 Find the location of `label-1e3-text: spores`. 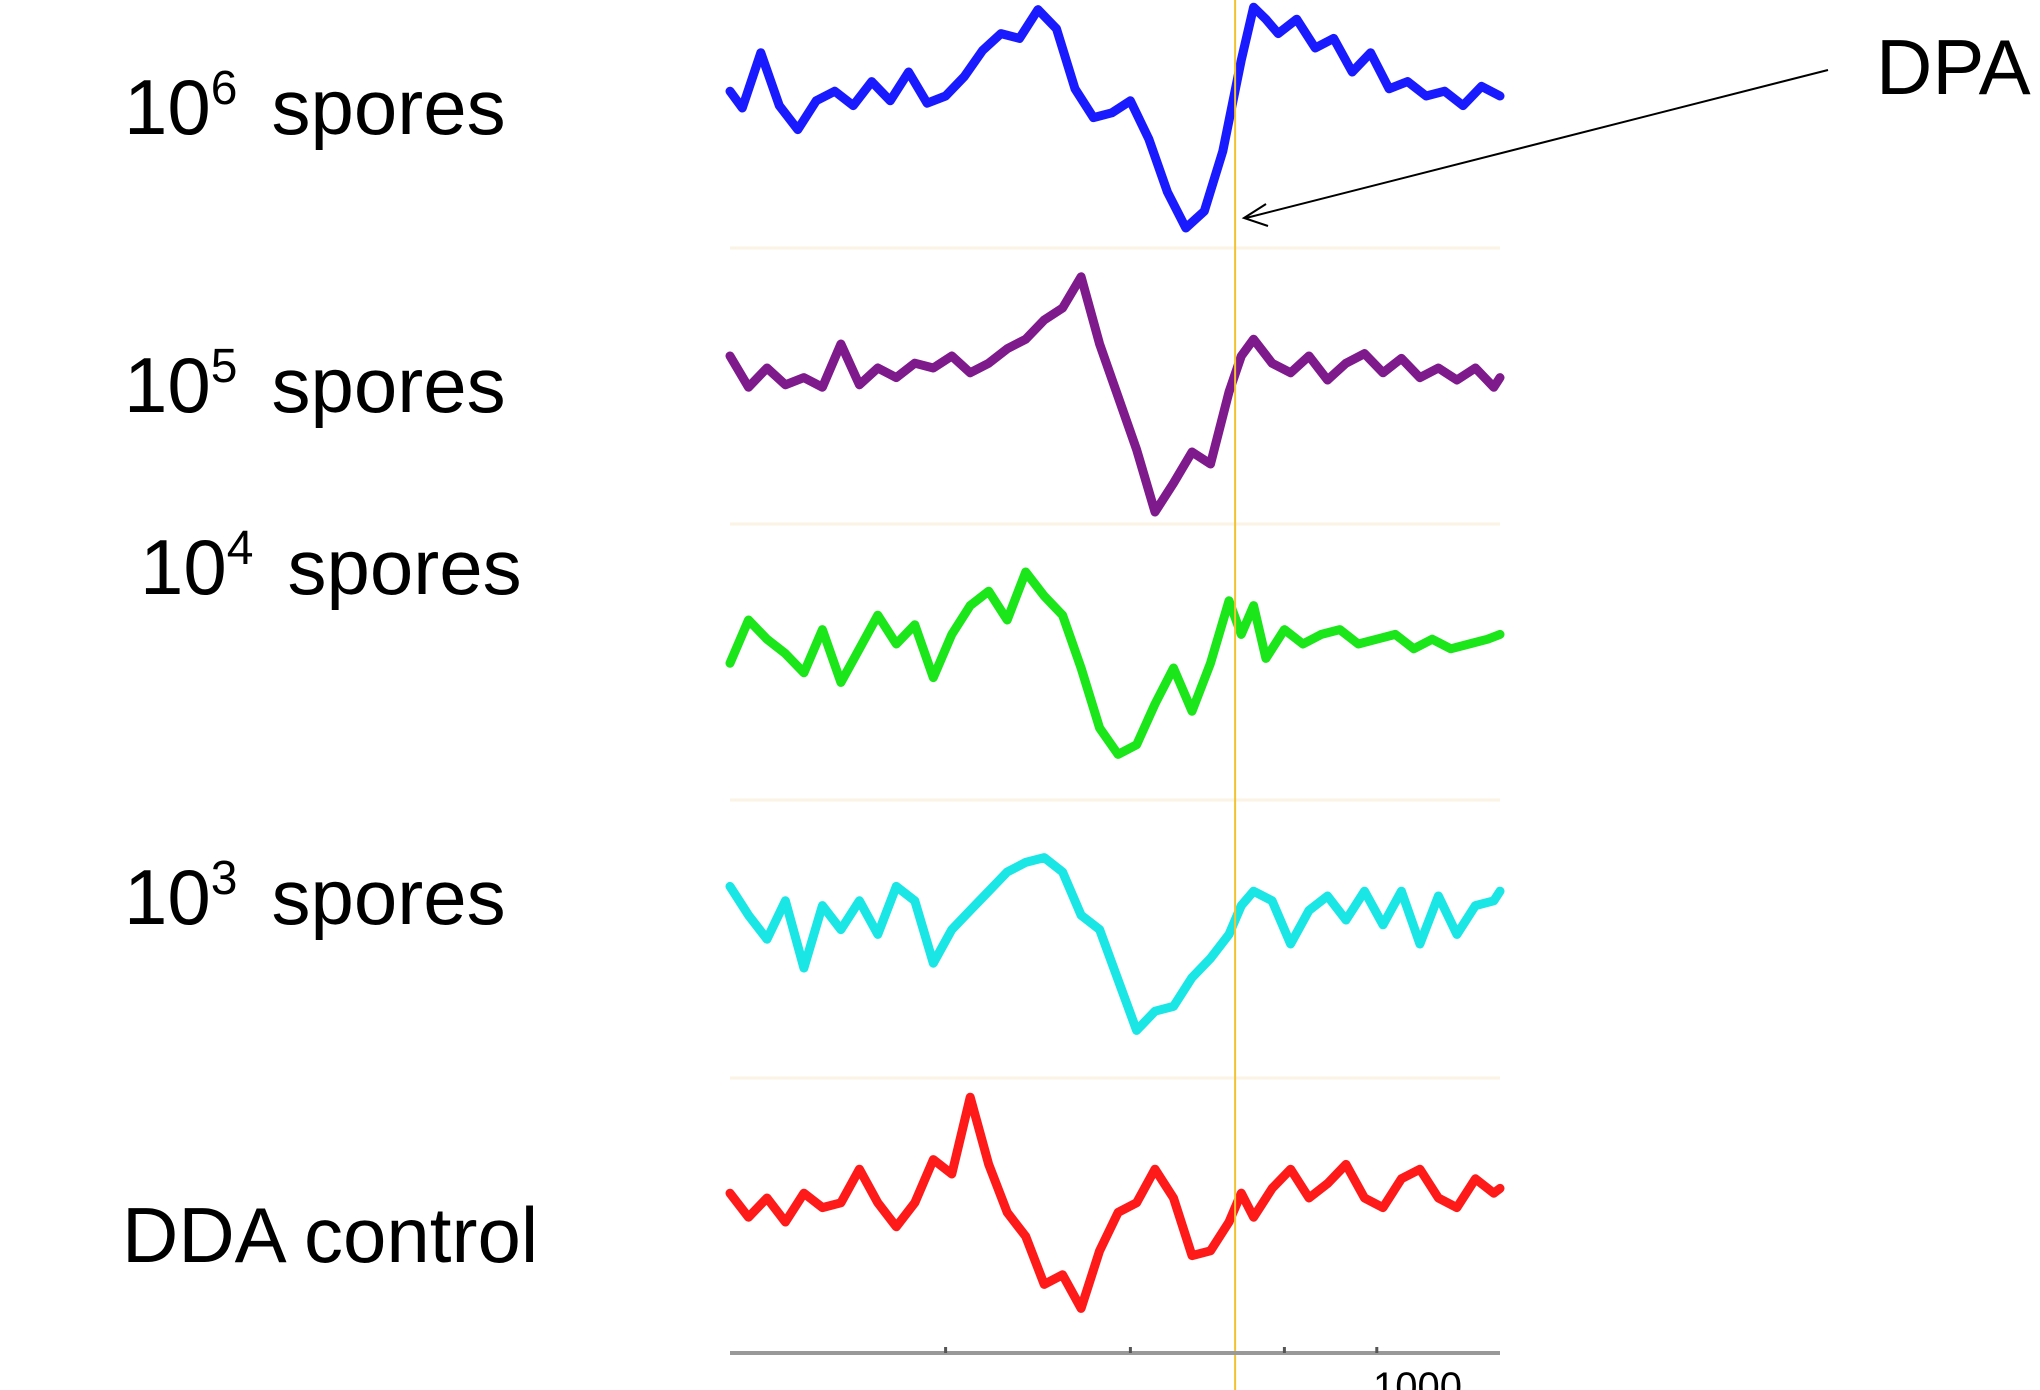

label-1e3-text: spores is located at coordinates (388, 897).